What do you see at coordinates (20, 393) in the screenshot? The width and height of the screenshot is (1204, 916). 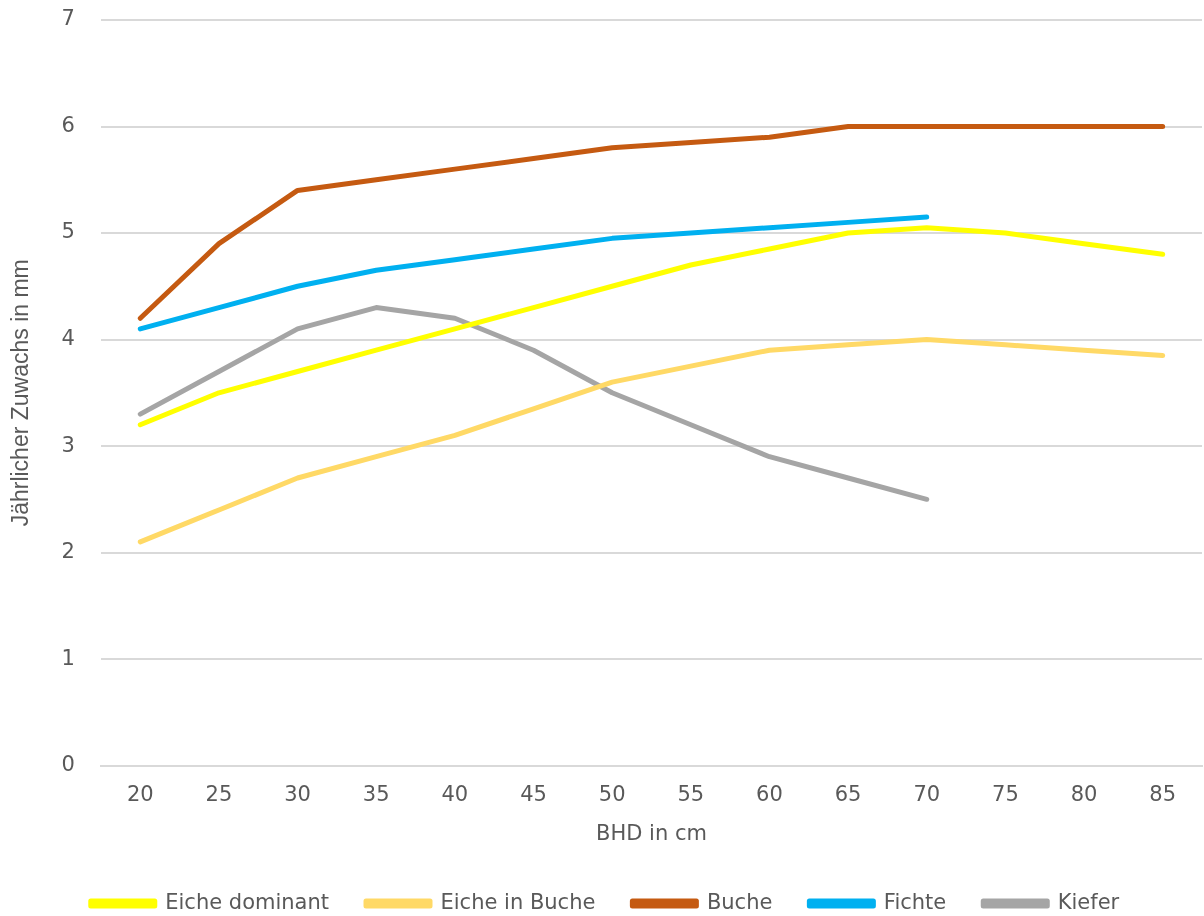 I see `y-axis-title: Jährlicher Zuwachs in mm` at bounding box center [20, 393].